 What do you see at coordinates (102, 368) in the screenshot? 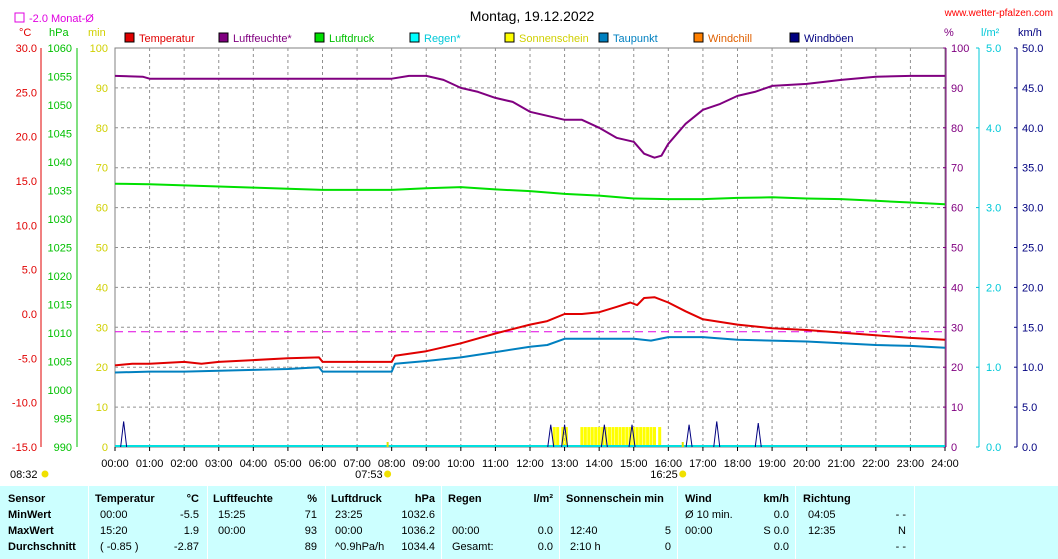
I see `minutes-tick-label: 20` at bounding box center [102, 368].